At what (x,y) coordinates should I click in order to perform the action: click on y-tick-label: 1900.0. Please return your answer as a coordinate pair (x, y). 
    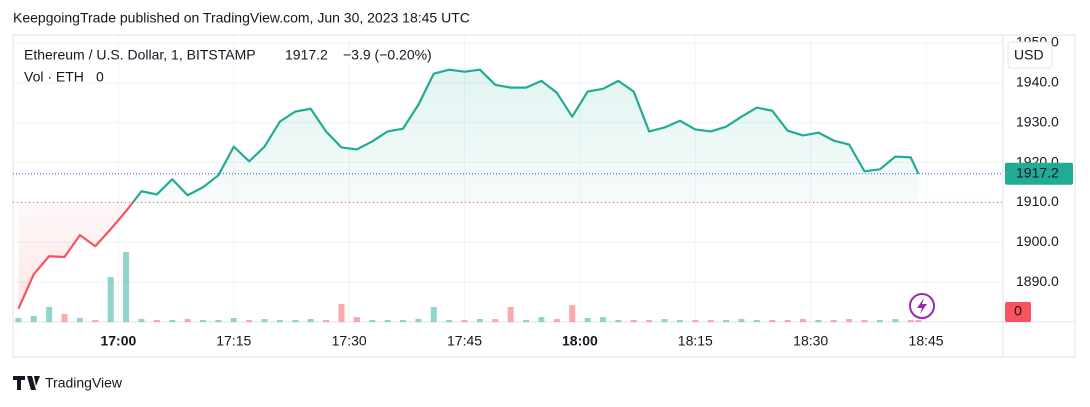
    Looking at the image, I should click on (1037, 241).